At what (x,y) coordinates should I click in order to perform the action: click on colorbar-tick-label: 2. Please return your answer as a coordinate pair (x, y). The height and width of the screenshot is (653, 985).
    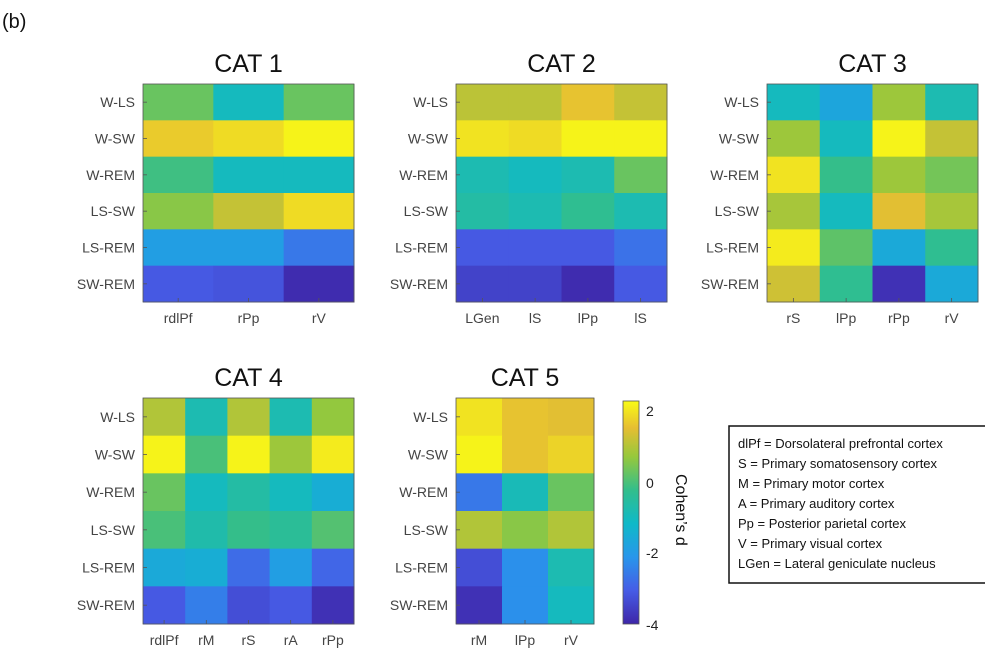
    Looking at the image, I should click on (650, 411).